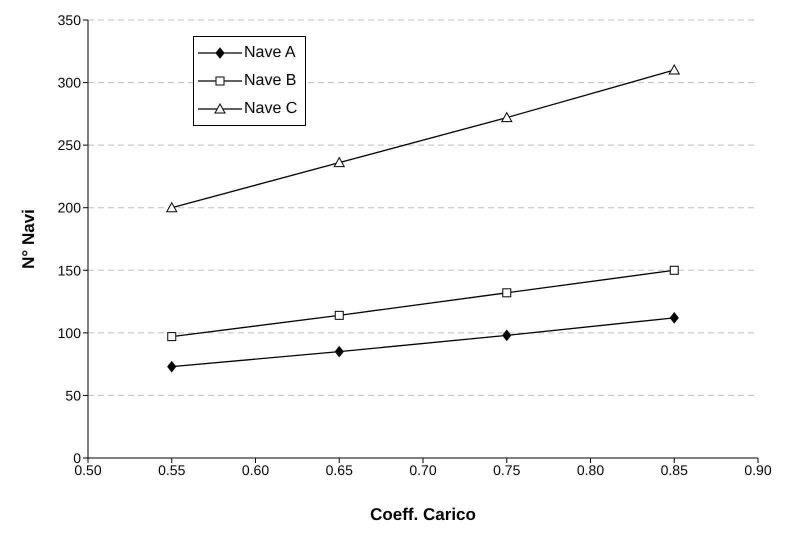  I want to click on x-axis-title: Coeff. Carico, so click(423, 514).